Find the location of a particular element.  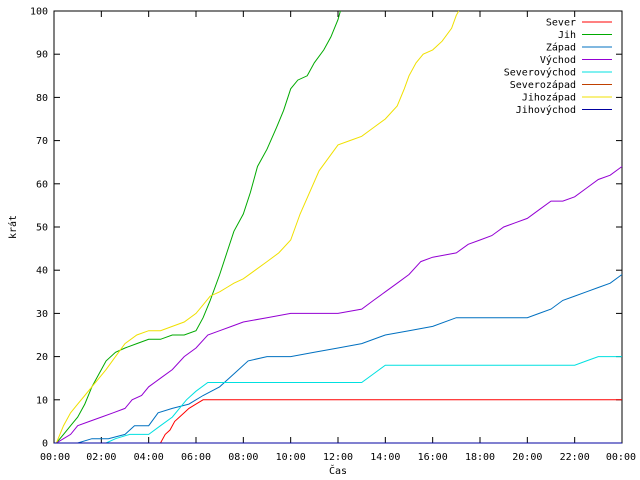

legend-label-0: Sever is located at coordinates (561, 23).